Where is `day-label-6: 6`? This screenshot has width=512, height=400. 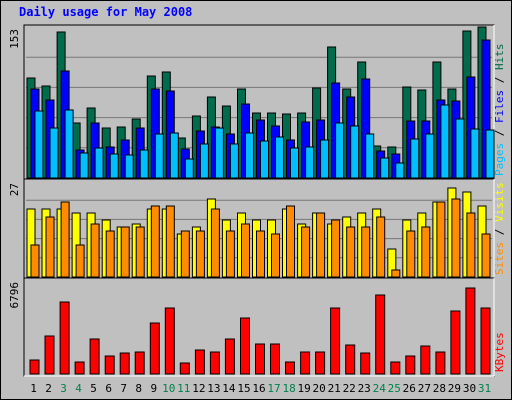 day-label-6: 6 is located at coordinates (108, 388).